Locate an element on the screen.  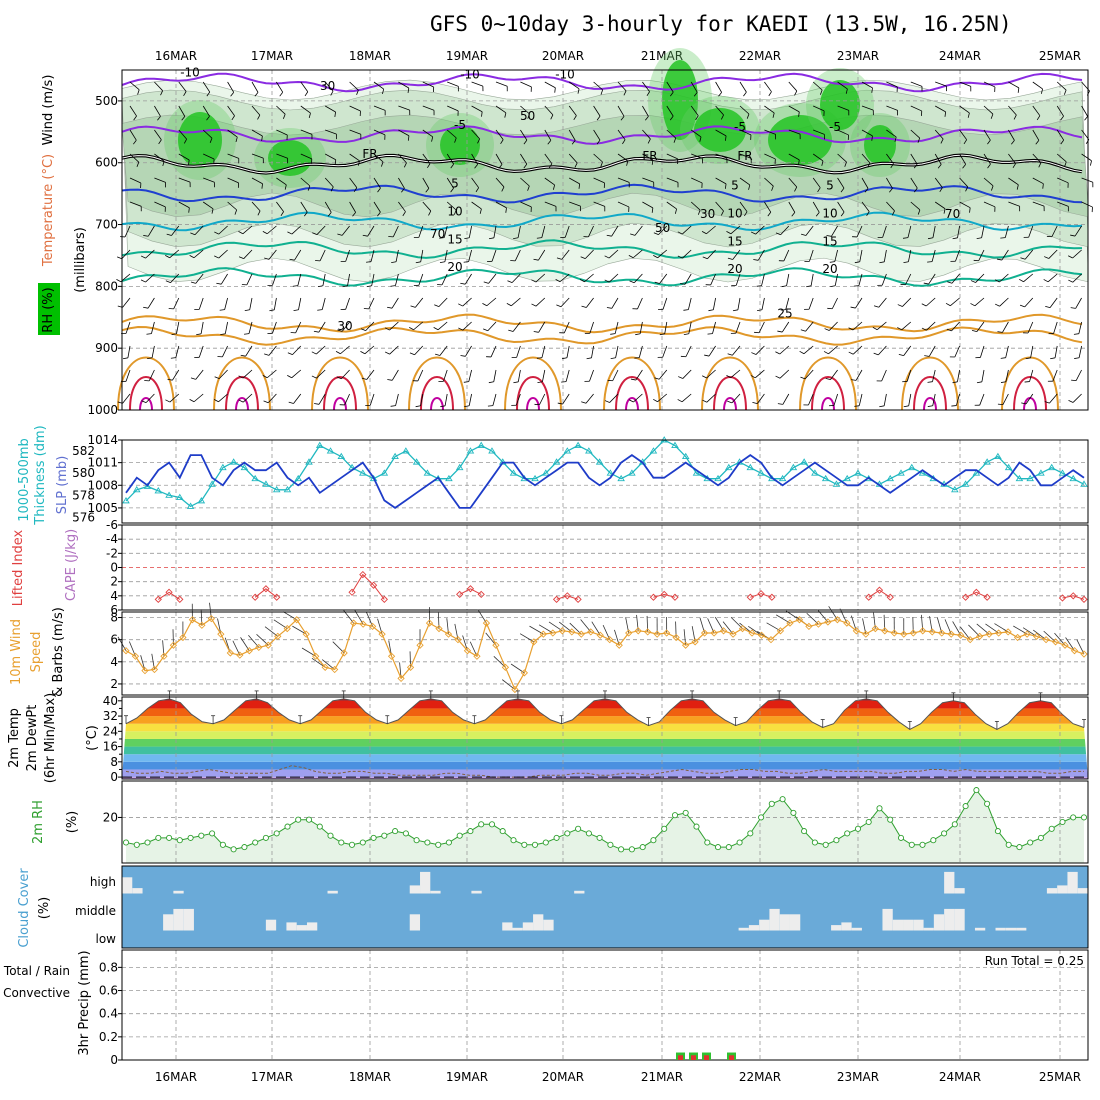
top-date-label: 20MAR is located at coordinates (563, 56).